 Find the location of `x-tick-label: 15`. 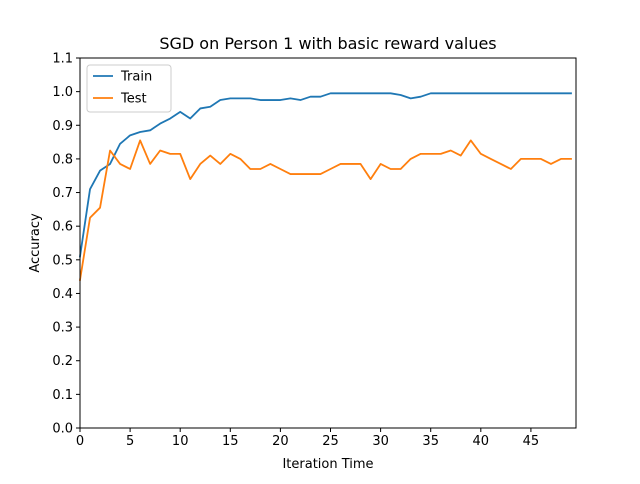

x-tick-label: 15 is located at coordinates (230, 441).